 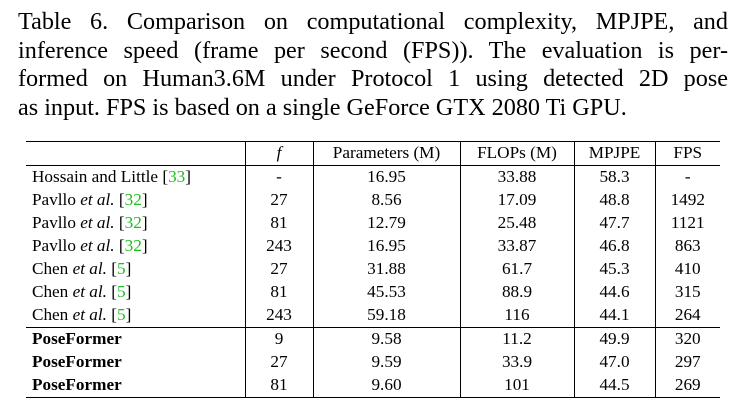 What do you see at coordinates (614, 269) in the screenshot?
I see `mpjpe-cell: 45.3` at bounding box center [614, 269].